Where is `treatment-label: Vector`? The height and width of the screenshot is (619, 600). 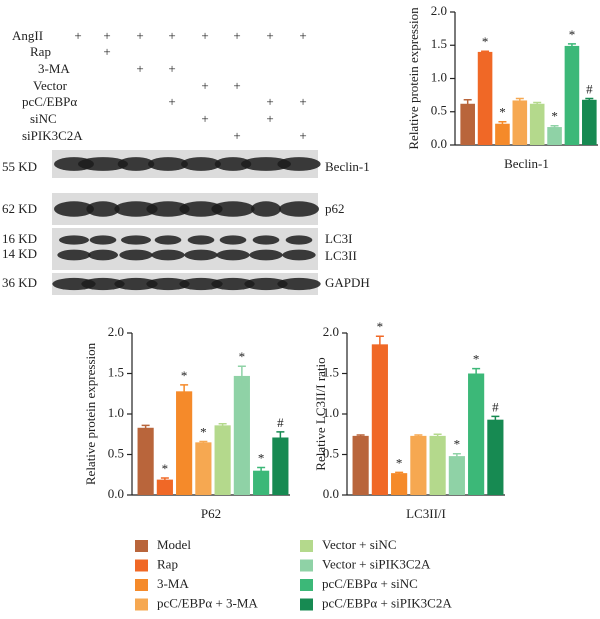 treatment-label: Vector is located at coordinates (50, 85).